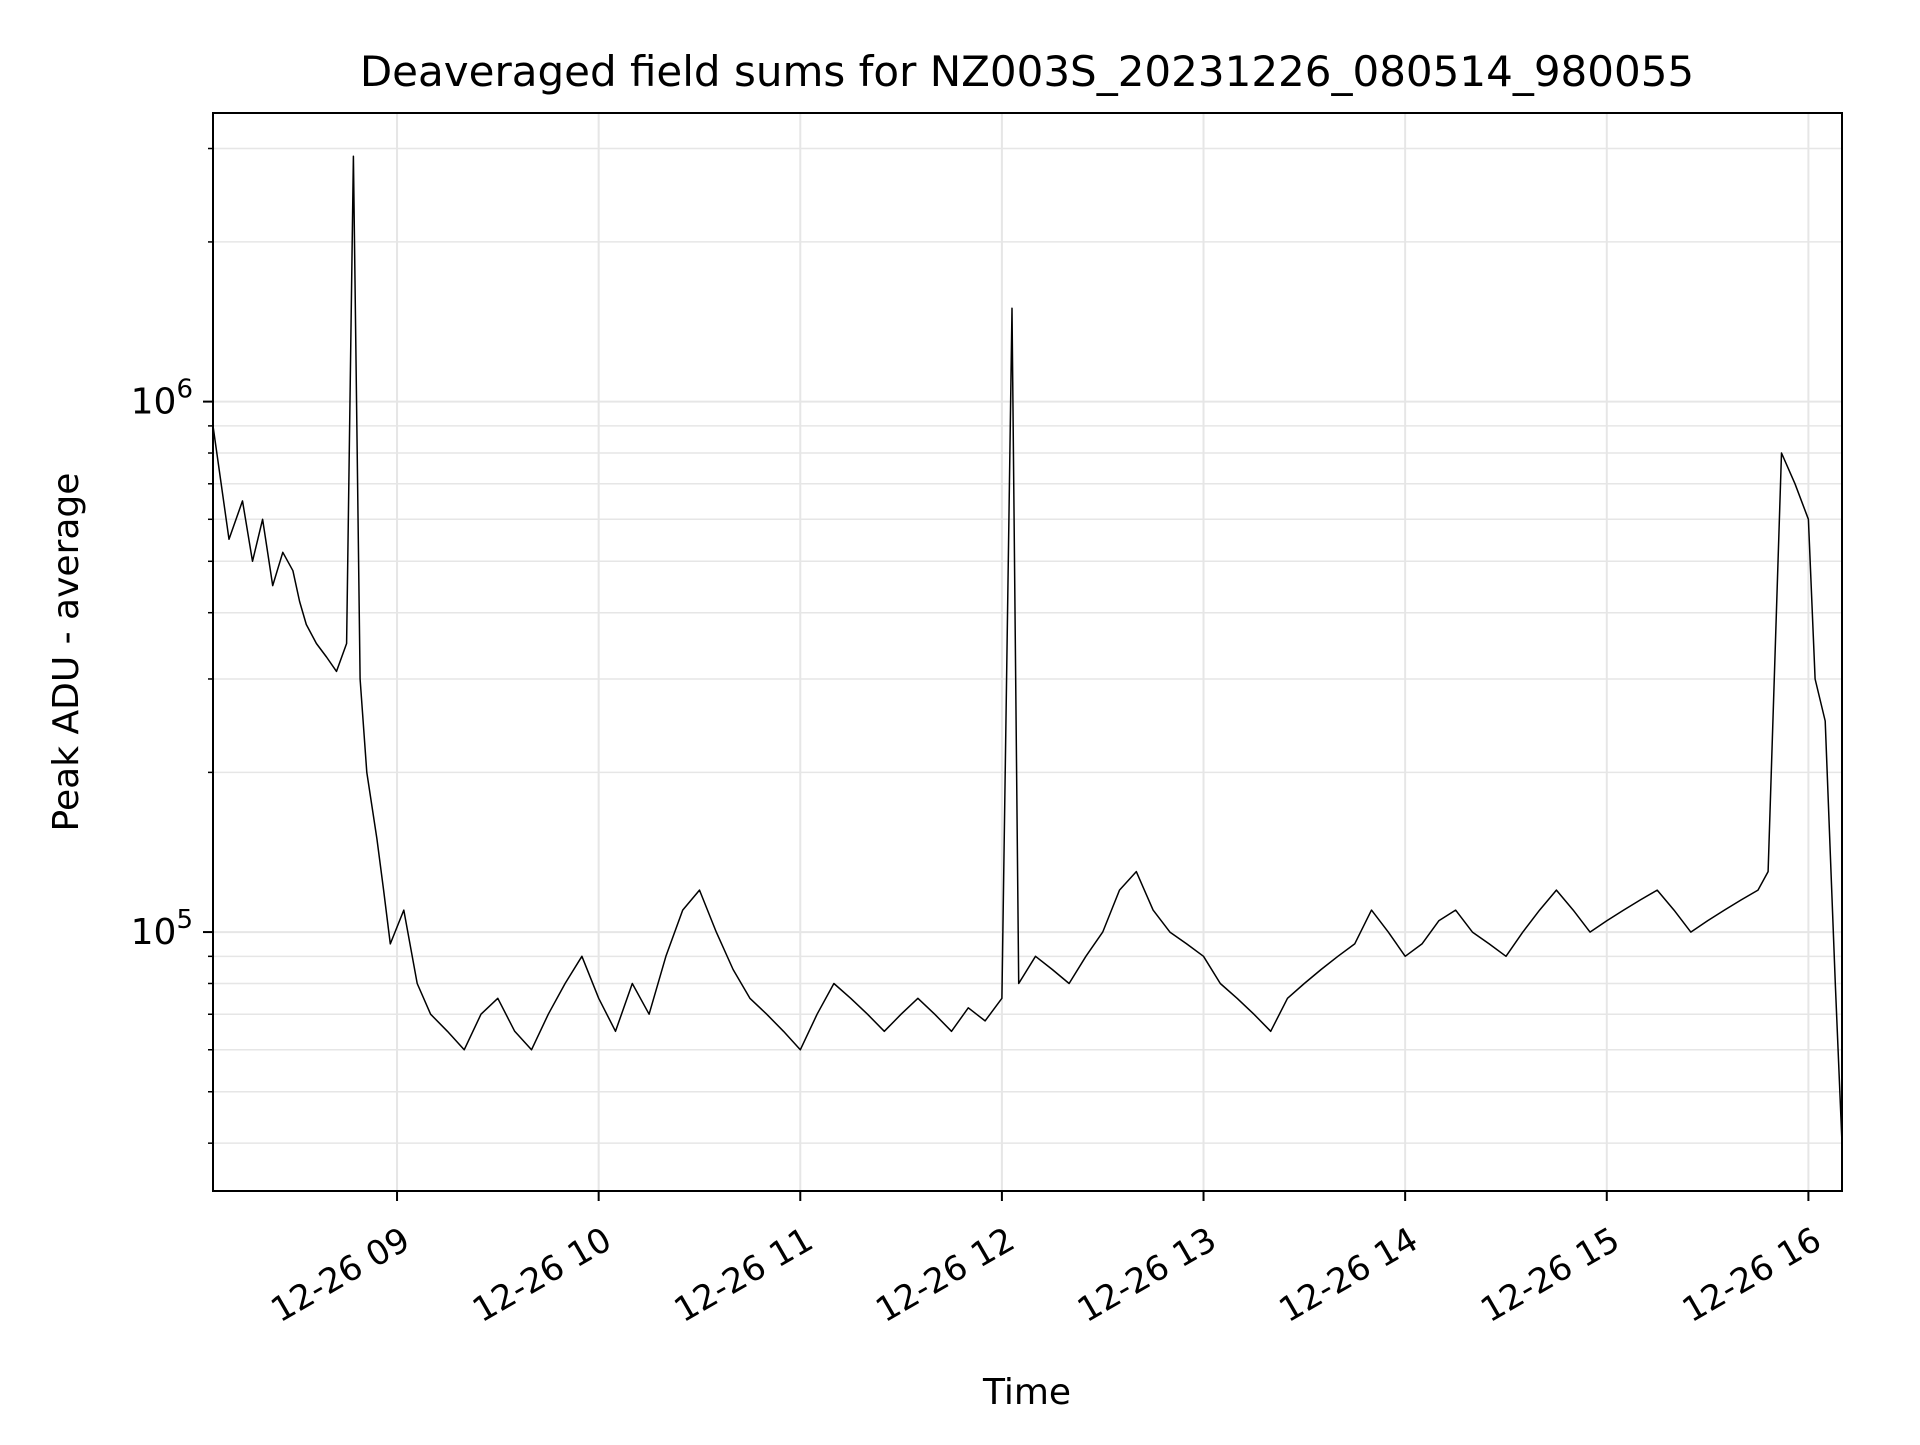  Describe the element at coordinates (162, 399) in the screenshot. I see `y-tick-label: 10⁶` at that location.